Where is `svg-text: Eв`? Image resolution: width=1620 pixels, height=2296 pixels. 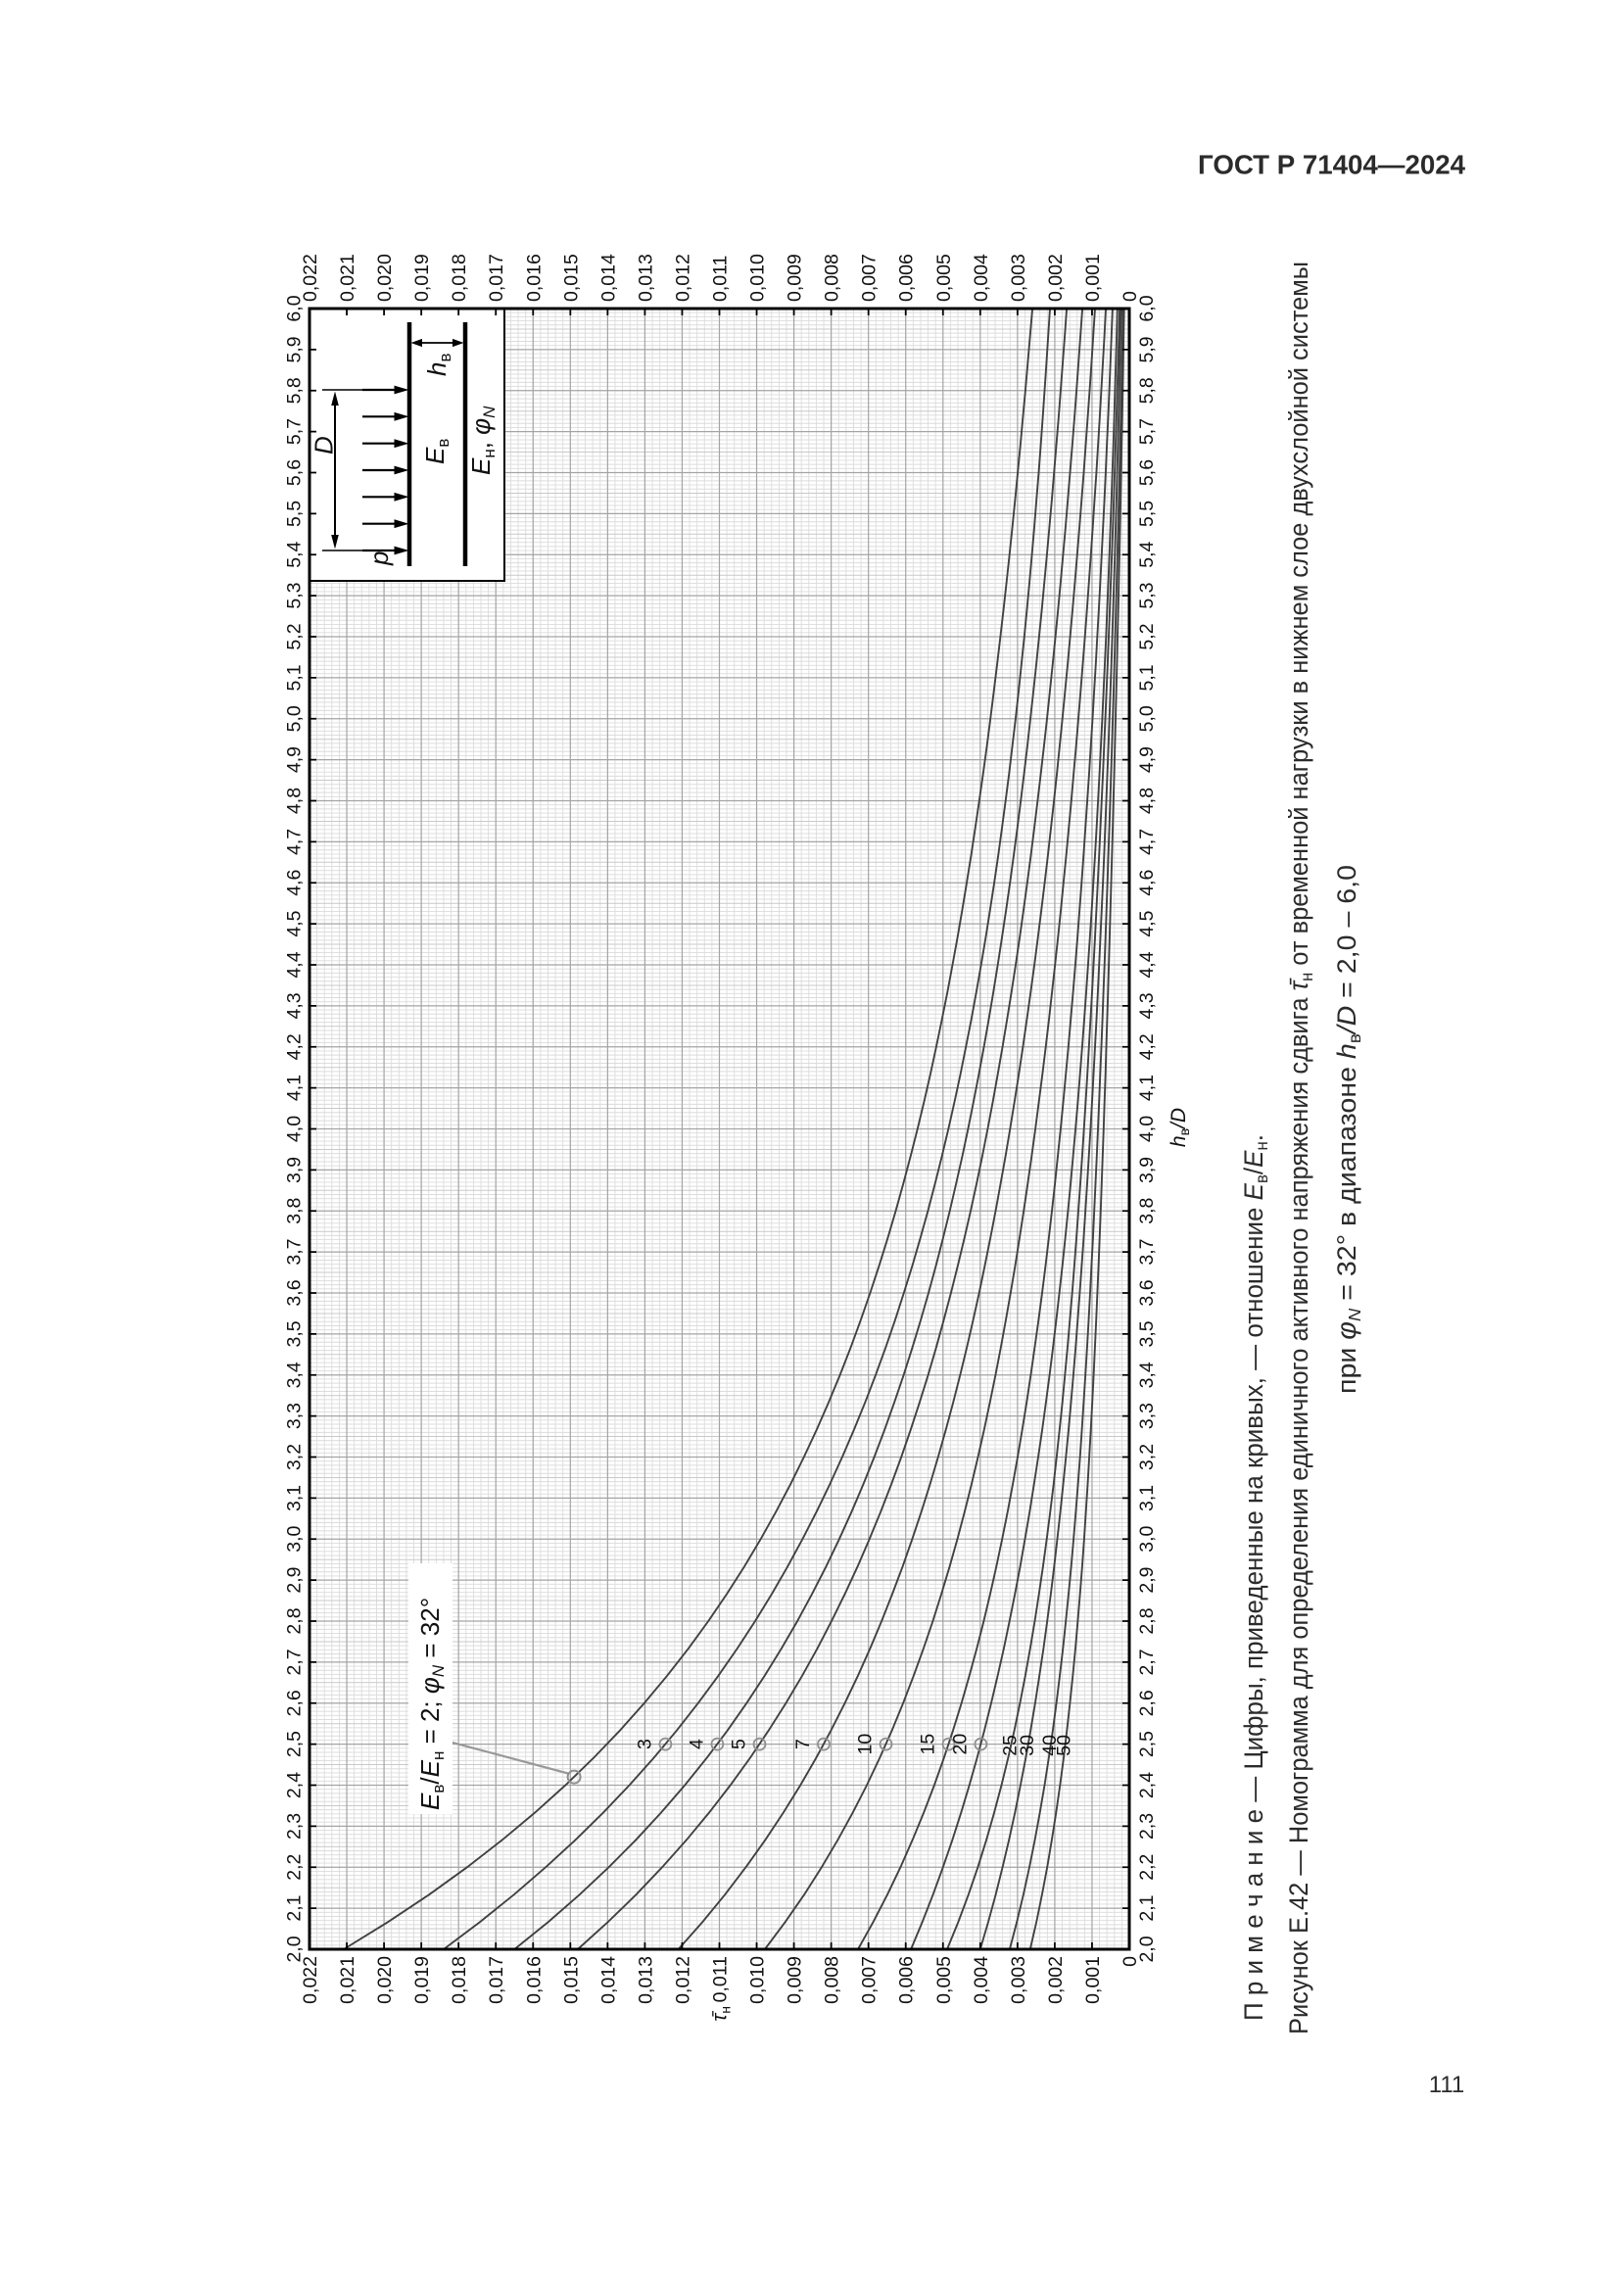
svg-text: Eв is located at coordinates (437, 451).